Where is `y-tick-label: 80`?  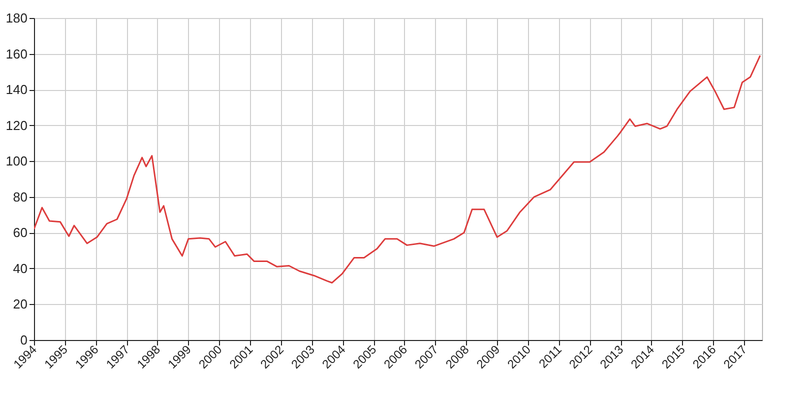 y-tick-label: 80 is located at coordinates (20, 196).